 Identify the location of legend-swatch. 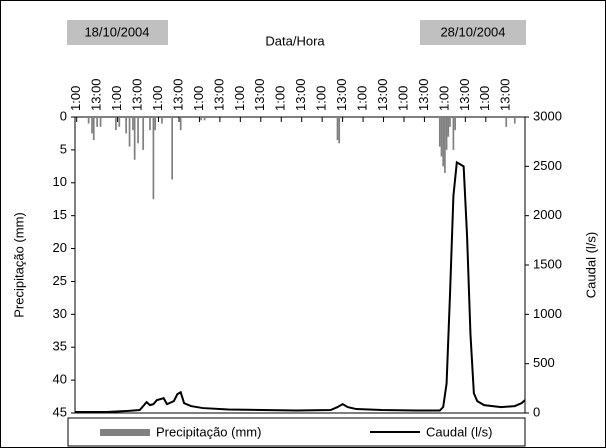
(125, 432).